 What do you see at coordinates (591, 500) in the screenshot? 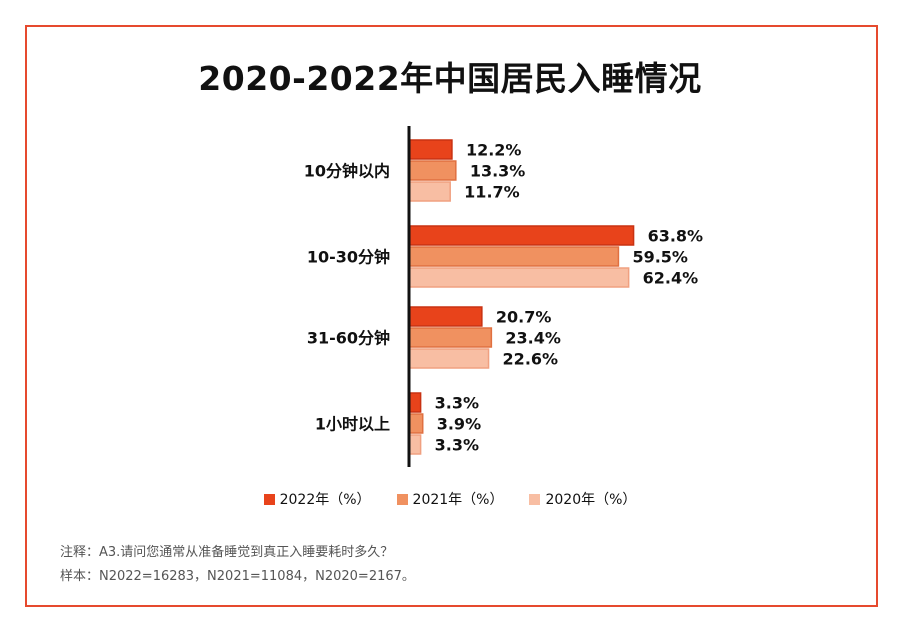
I see `legend-label: 2020年（%）` at bounding box center [591, 500].